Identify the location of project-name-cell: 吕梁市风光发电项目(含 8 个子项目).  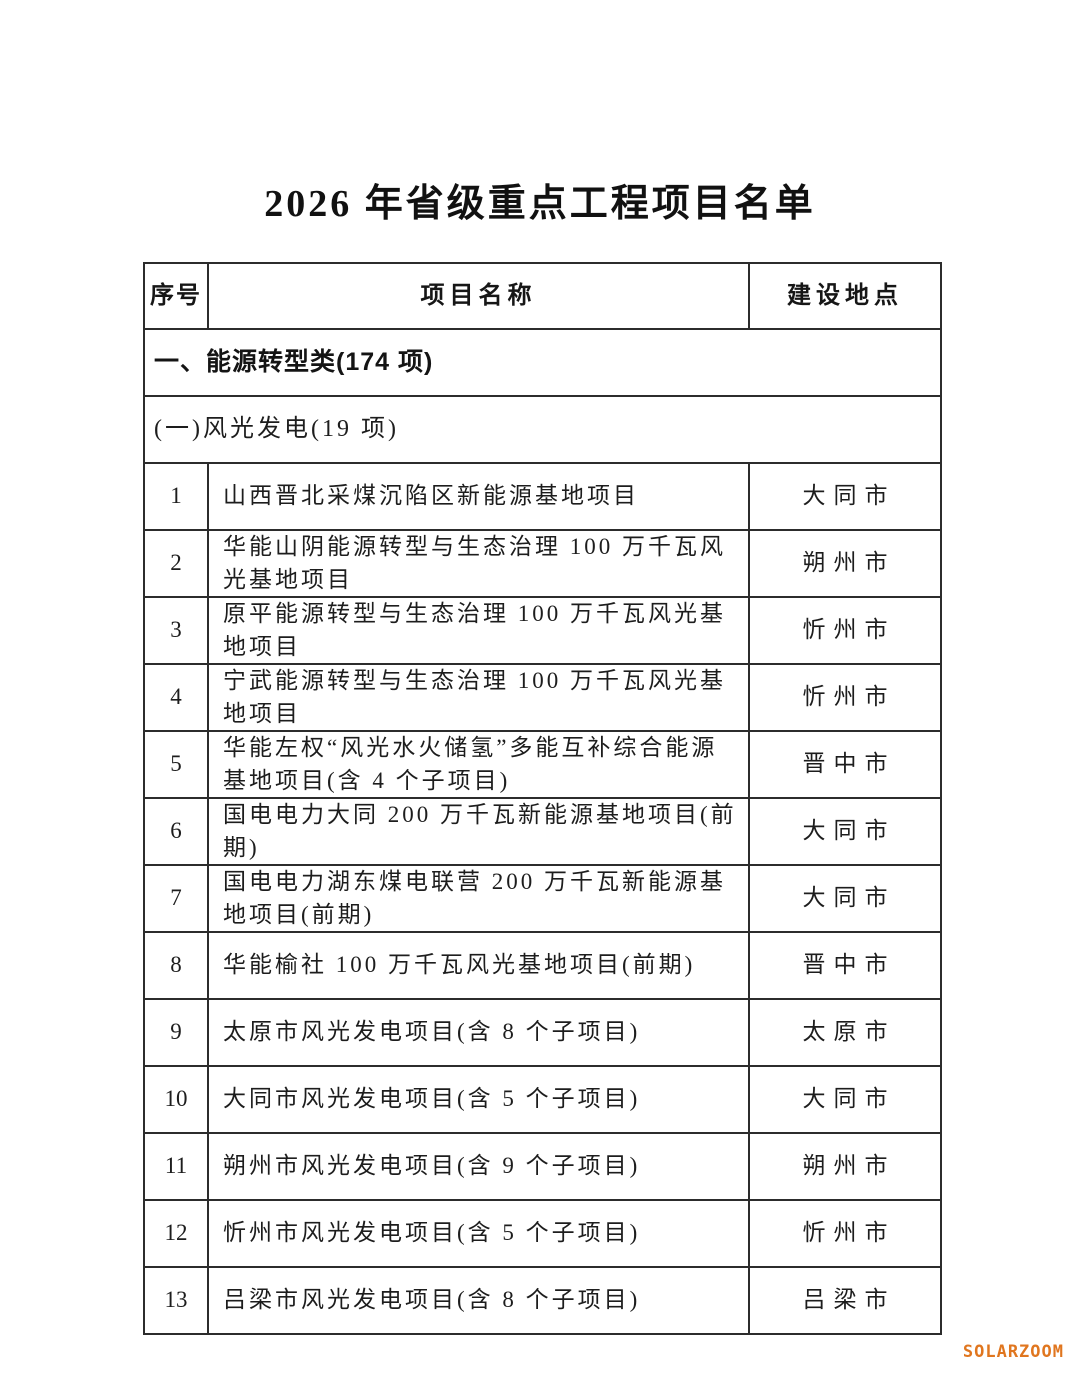
(478, 1300).